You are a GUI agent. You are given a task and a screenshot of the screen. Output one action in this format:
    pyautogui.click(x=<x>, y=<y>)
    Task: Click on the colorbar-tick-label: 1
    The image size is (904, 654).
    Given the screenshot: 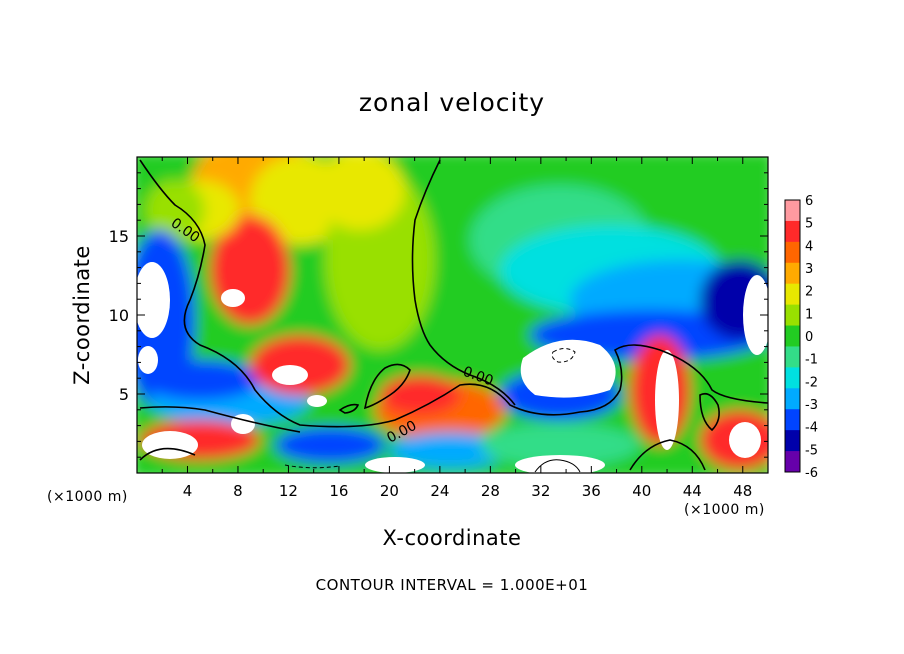 What is the action you would take?
    pyautogui.click(x=809, y=314)
    